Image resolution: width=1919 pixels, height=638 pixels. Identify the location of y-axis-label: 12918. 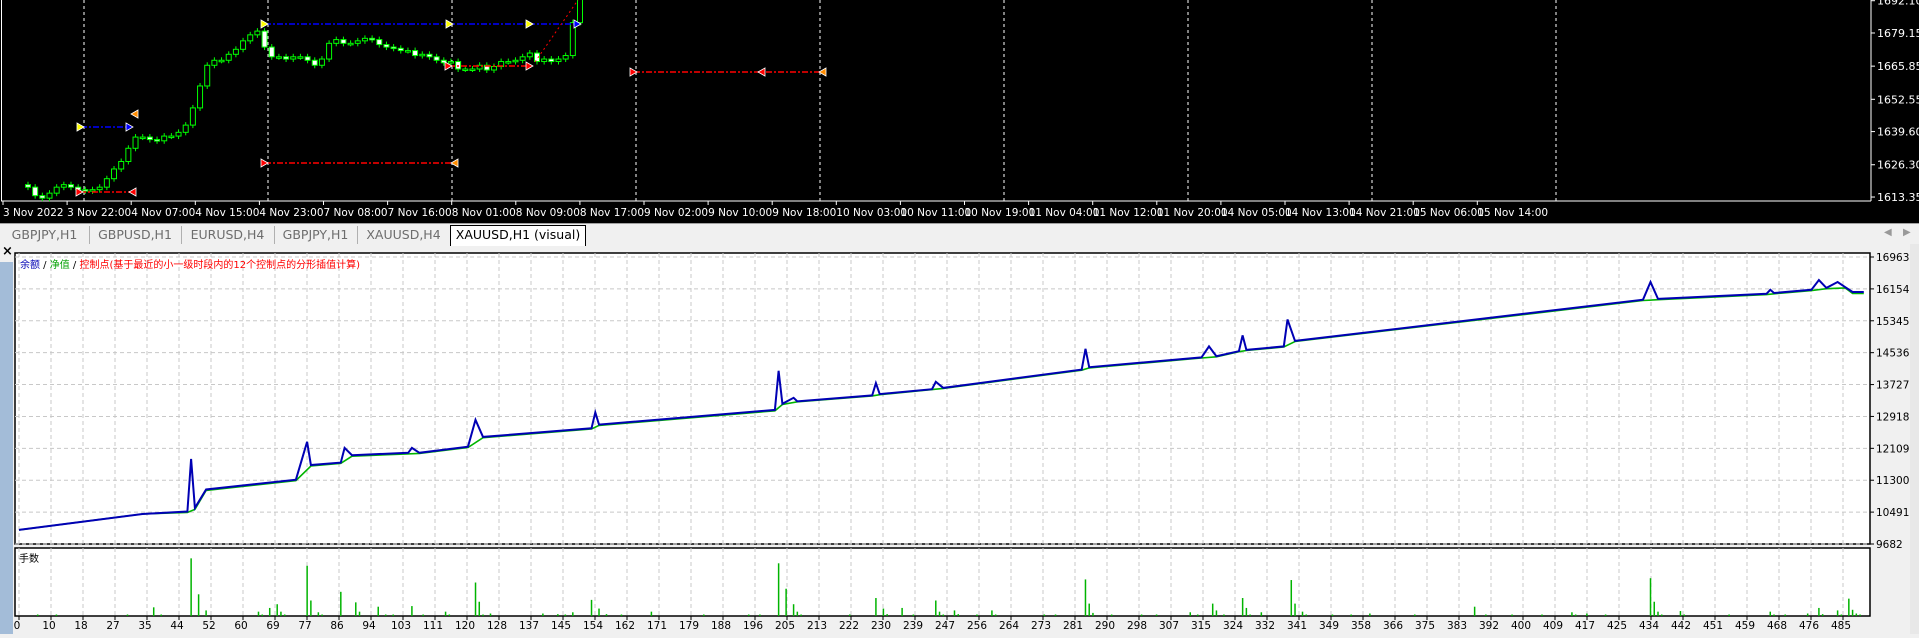
(1892, 417).